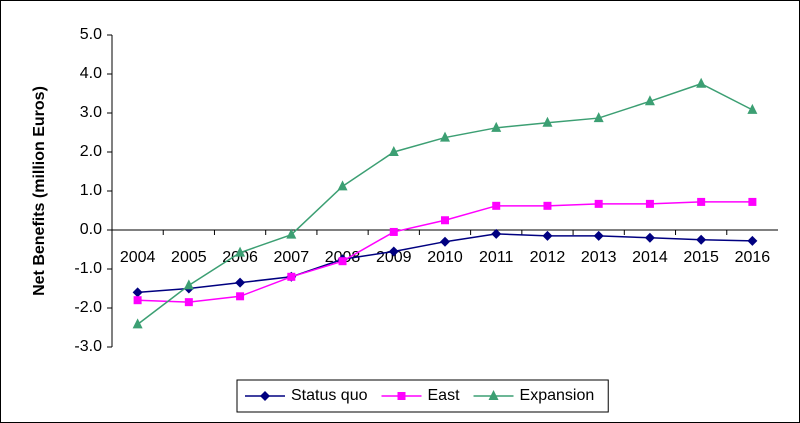 Image resolution: width=800 pixels, height=423 pixels. I want to click on x-tick-label: 2010, so click(445, 257).